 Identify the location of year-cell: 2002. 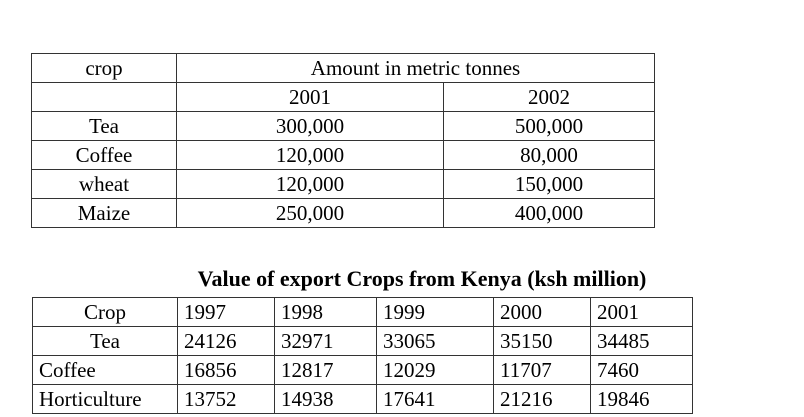
(549, 97).